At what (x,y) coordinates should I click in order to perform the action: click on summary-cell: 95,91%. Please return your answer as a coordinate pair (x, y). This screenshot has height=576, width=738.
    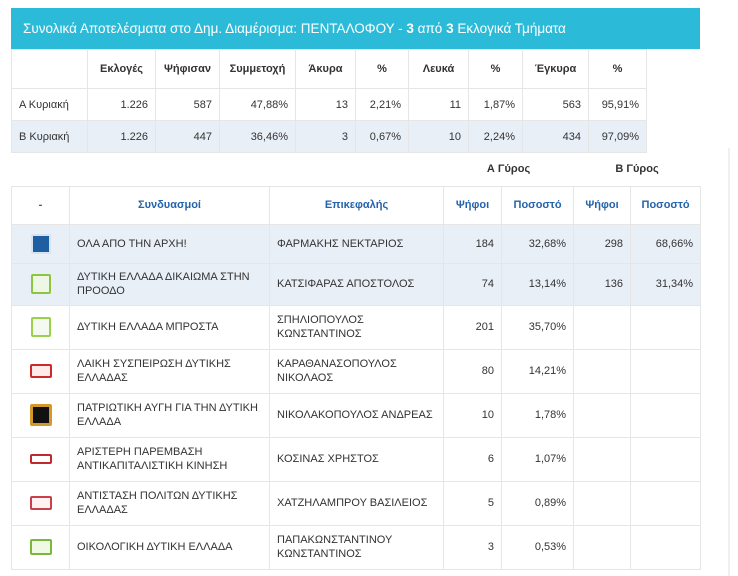
    Looking at the image, I should click on (617, 104).